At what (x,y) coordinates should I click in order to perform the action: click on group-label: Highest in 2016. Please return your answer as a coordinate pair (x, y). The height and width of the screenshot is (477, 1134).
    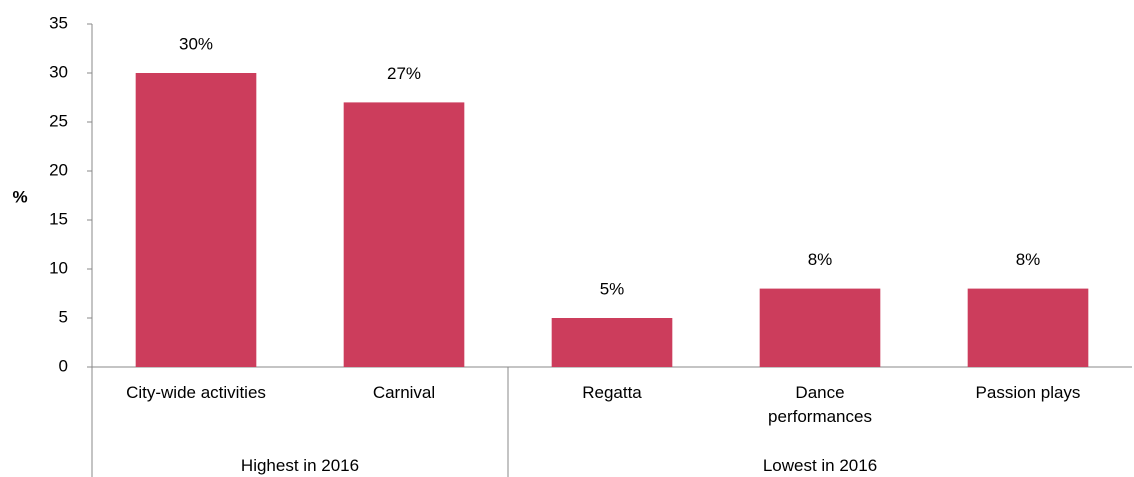
    Looking at the image, I should click on (300, 465).